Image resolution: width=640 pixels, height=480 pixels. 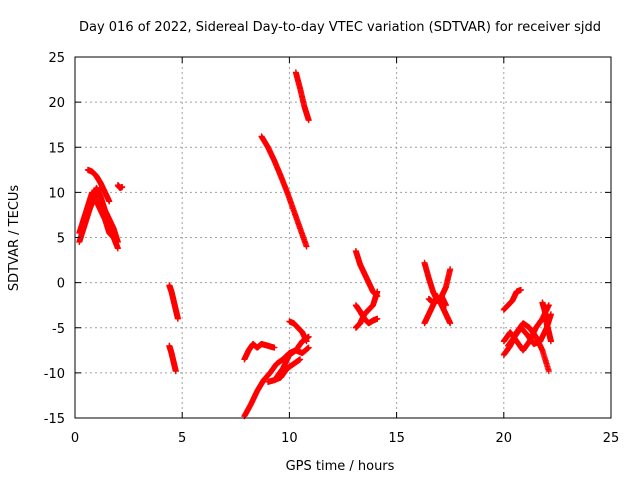 I want to click on series-arc-1c, so click(x=98, y=185).